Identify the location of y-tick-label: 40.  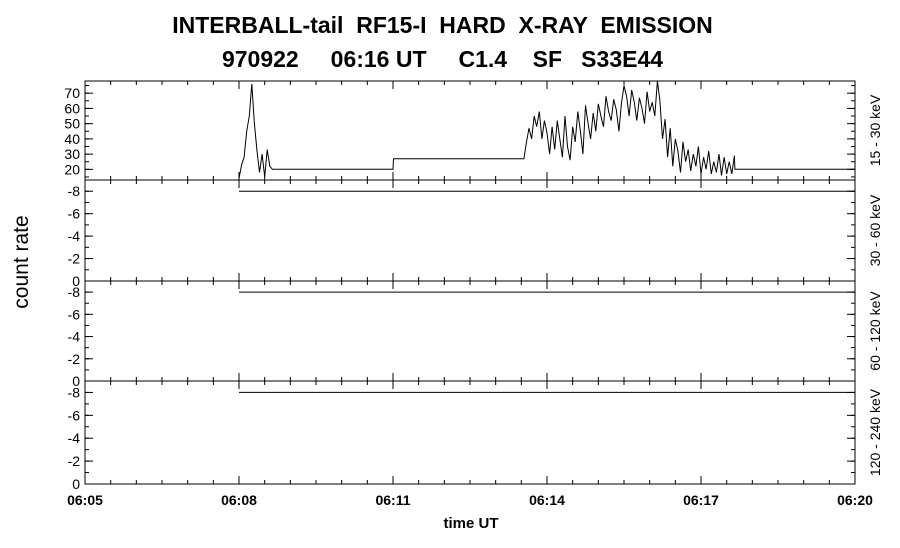
(72, 139).